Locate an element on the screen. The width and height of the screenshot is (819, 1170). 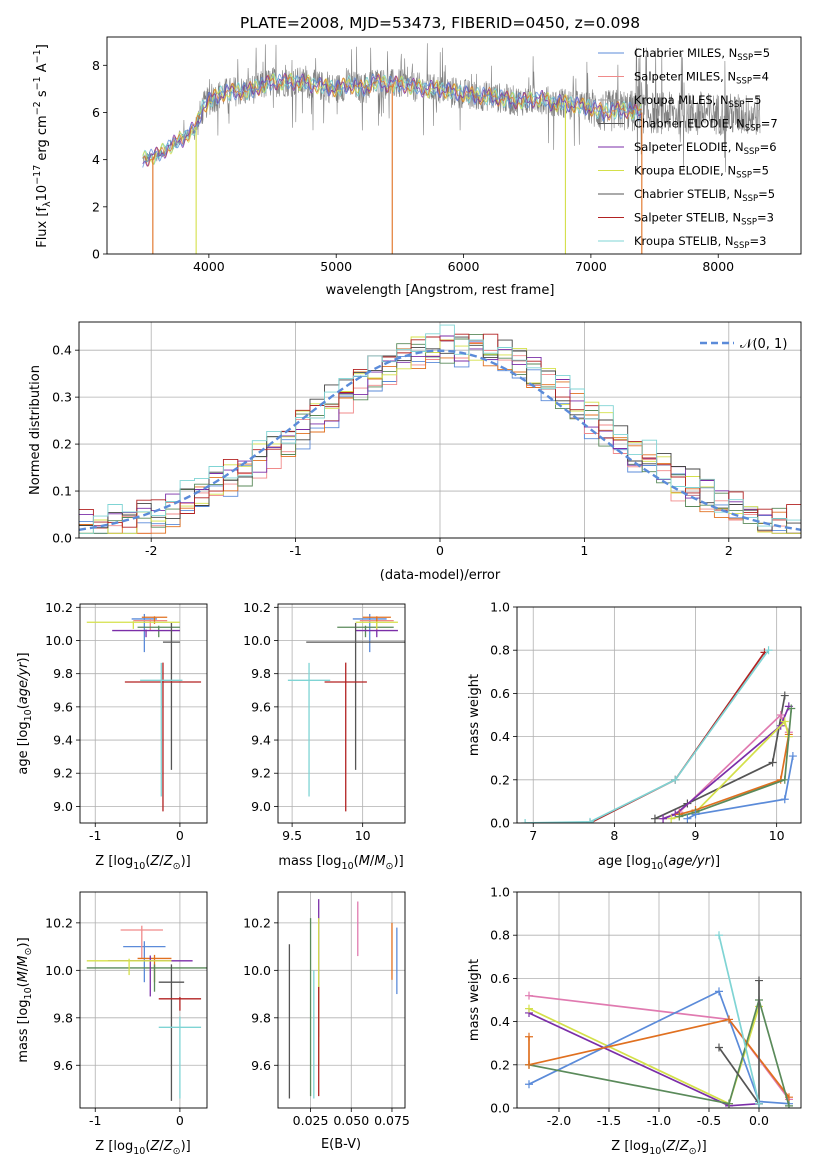
legend-entry: Chabrier ELODIE, NSSP=7 is located at coordinates (706, 125).